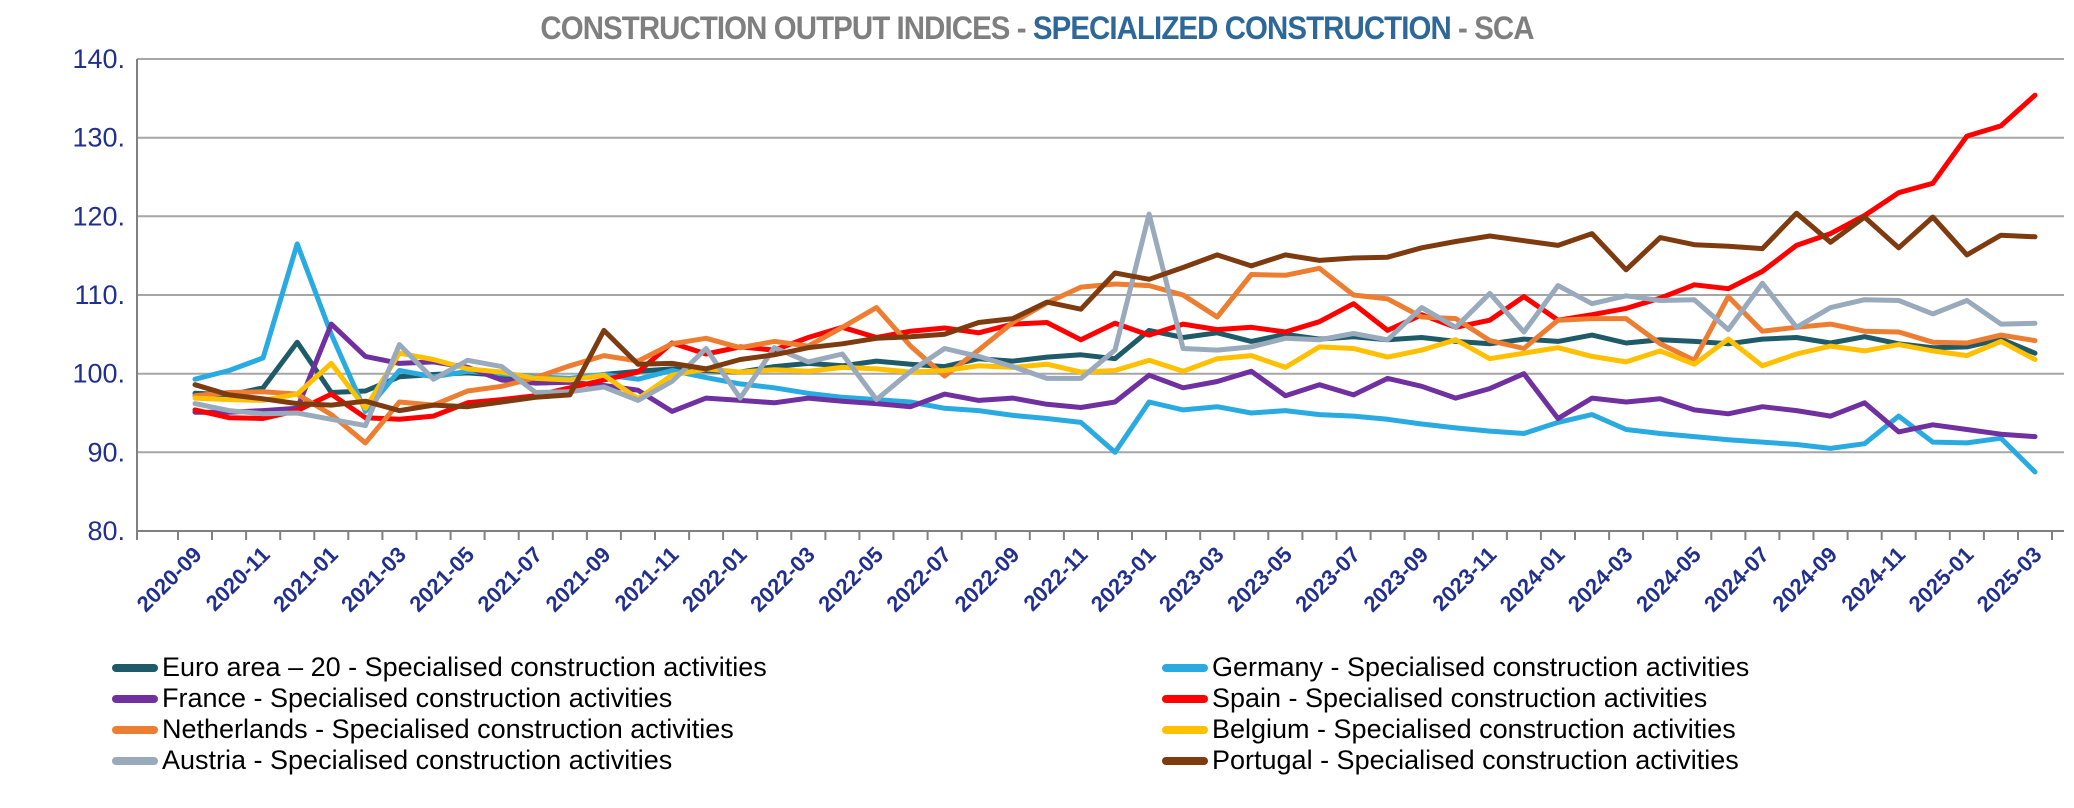 Image resolution: width=2074 pixels, height=808 pixels. What do you see at coordinates (169, 579) in the screenshot?
I see `x-axis-tick-label: 2020-09` at bounding box center [169, 579].